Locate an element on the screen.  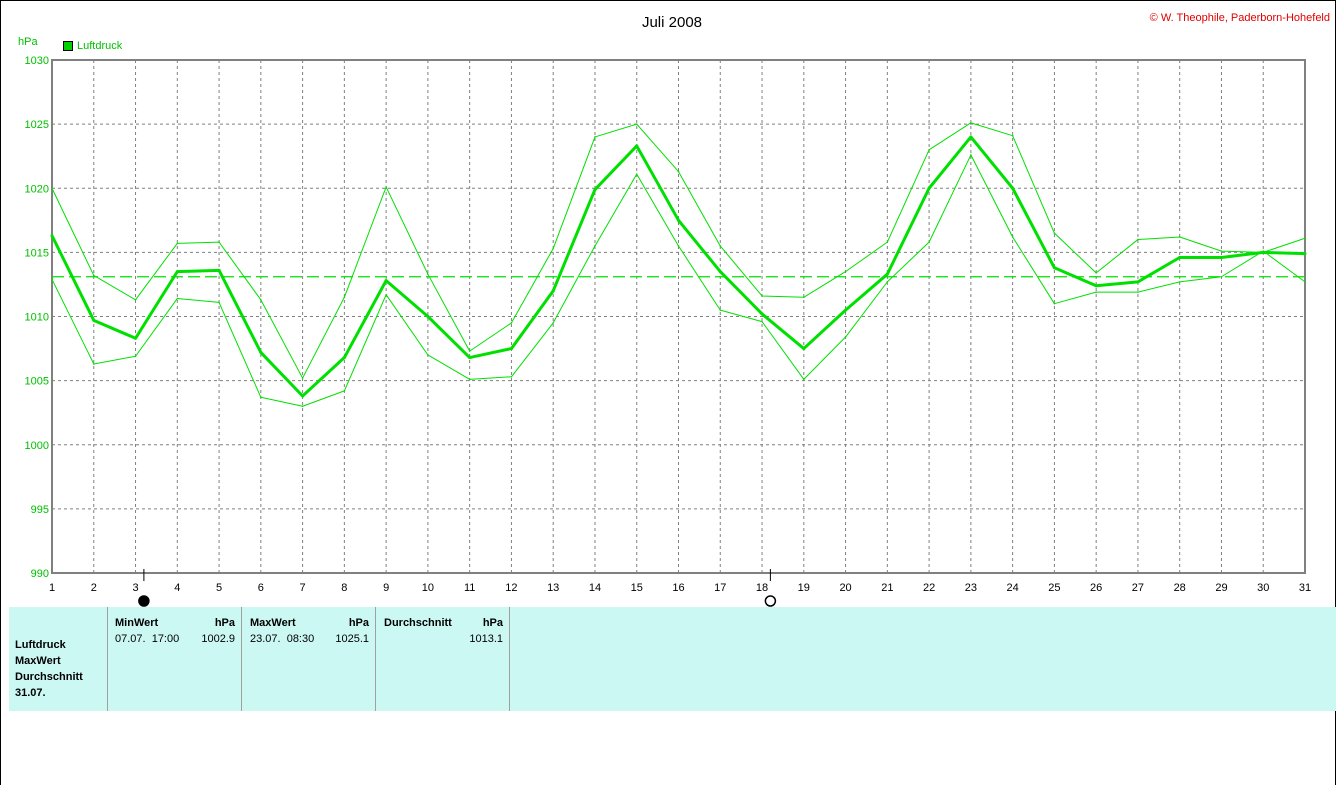
stats-min-column: MinWert hPa 07.07. 17:00 1002.9 is located at coordinates (174, 659).